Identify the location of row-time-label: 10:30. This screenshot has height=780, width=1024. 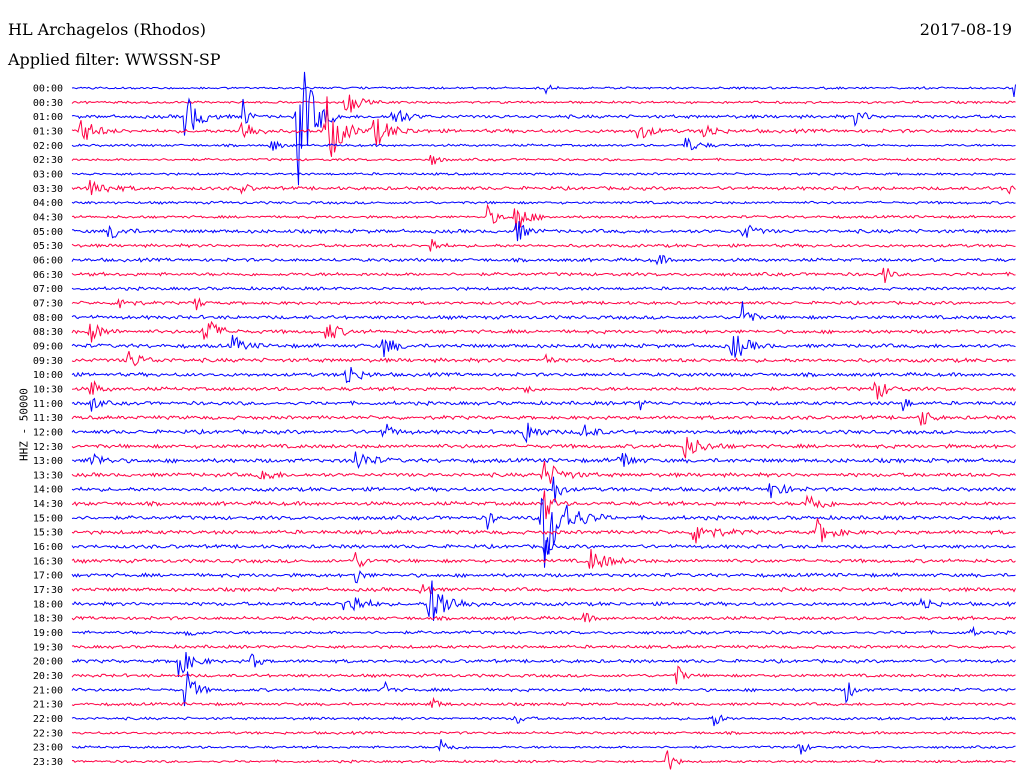
(48, 389).